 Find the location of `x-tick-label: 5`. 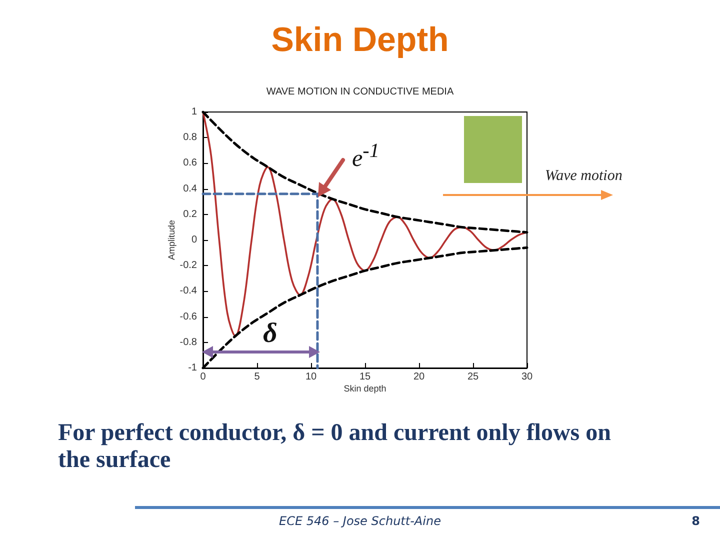

x-tick-label: 5 is located at coordinates (257, 377).